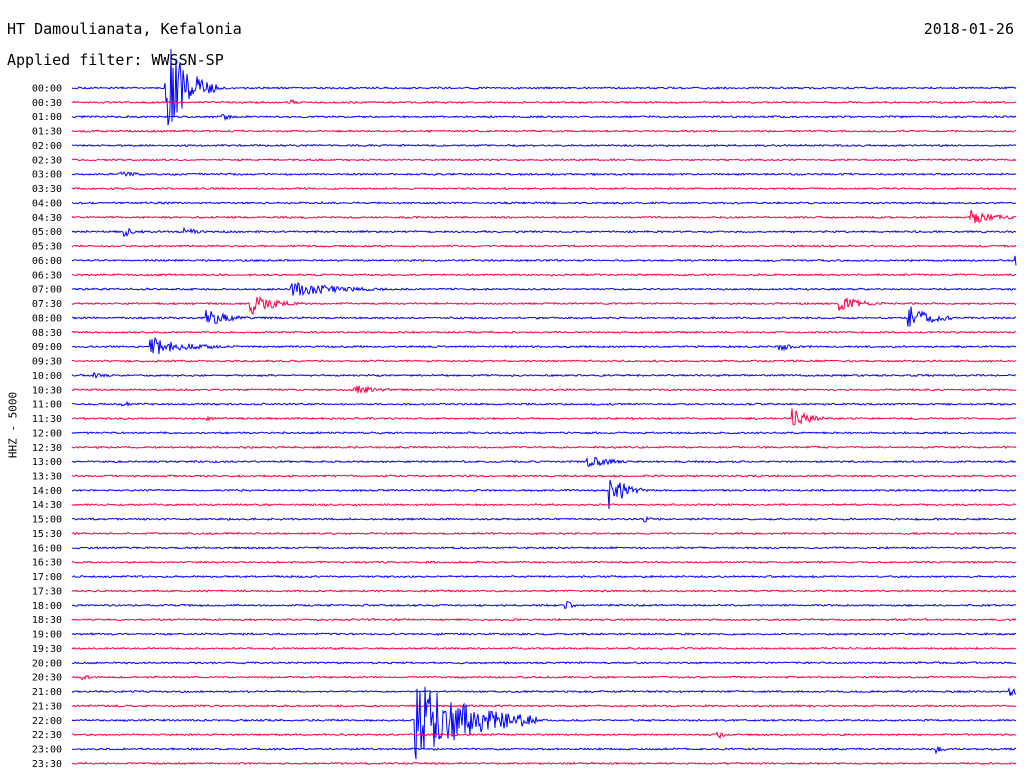 This screenshot has height=780, width=1024. I want to click on row-time-label: 09:30, so click(47, 362).